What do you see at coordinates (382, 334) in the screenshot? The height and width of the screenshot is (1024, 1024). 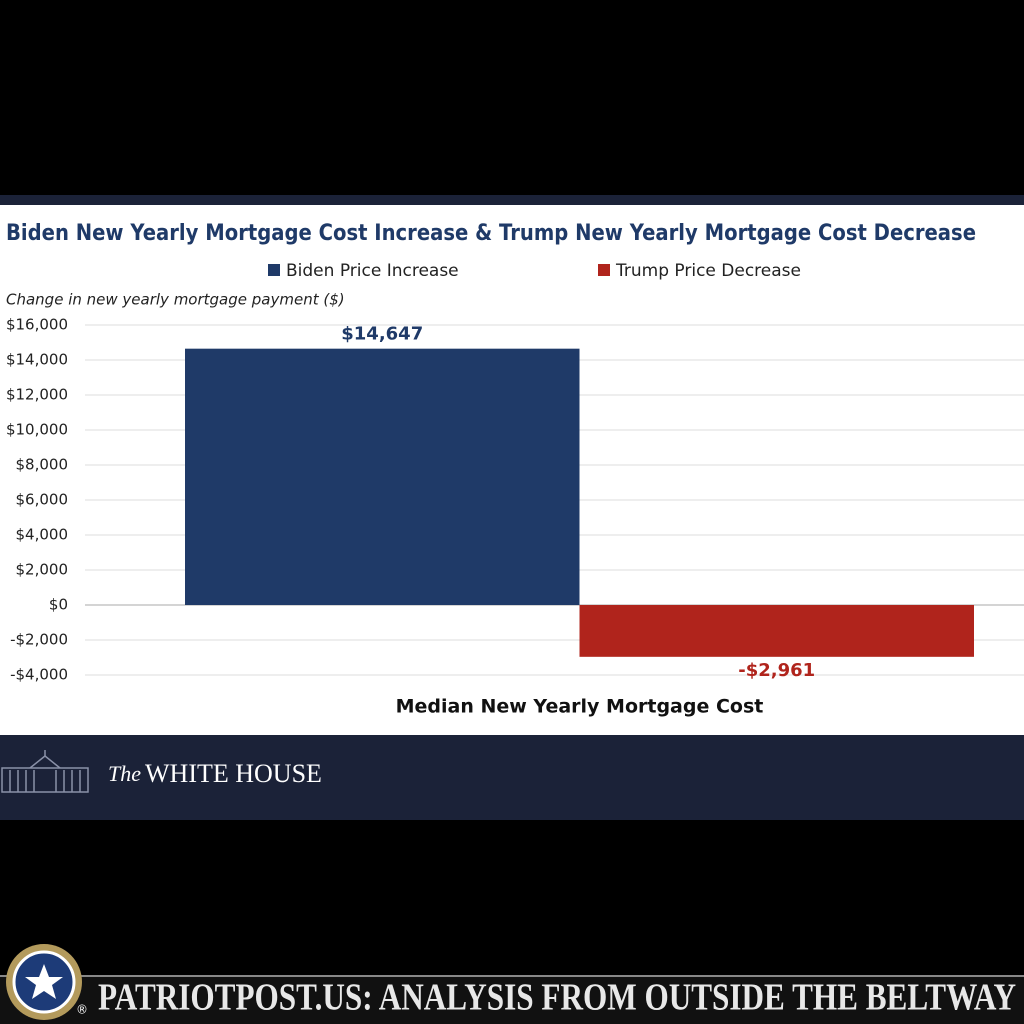 I see `value-label: $14,647` at bounding box center [382, 334].